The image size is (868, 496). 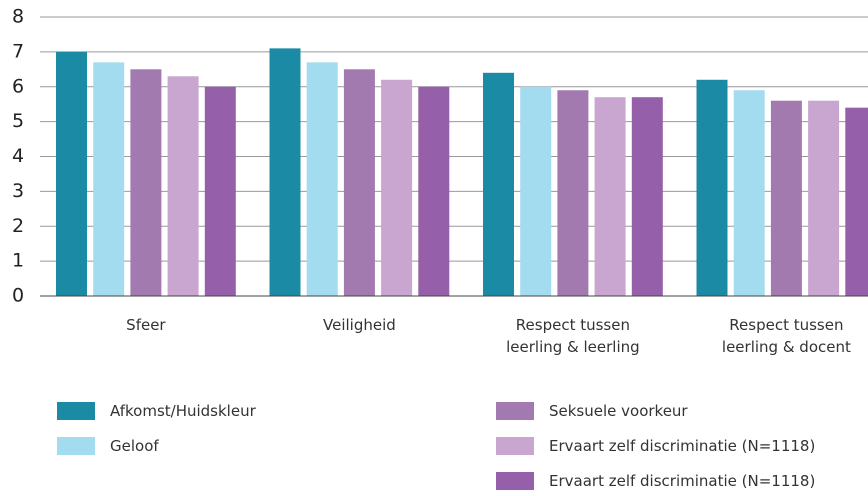 What do you see at coordinates (573, 336) in the screenshot?
I see `x-tick-label: Respect tussen leerling & leerling` at bounding box center [573, 336].